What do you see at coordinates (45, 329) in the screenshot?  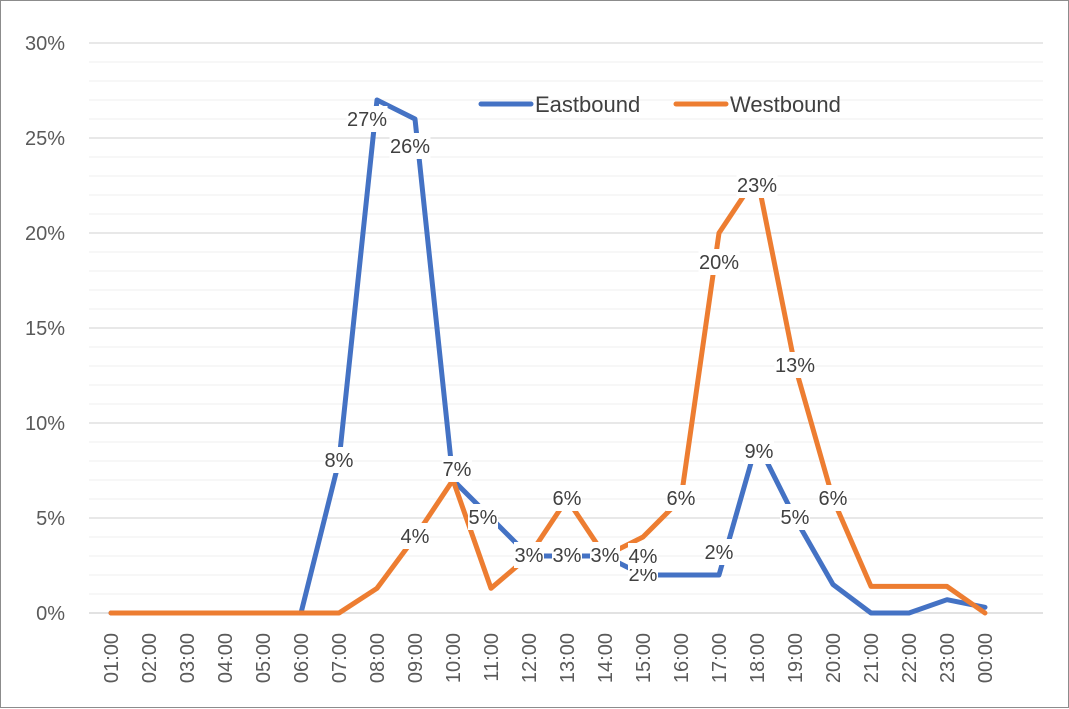 I see `y-tick-label: 15%` at bounding box center [45, 329].